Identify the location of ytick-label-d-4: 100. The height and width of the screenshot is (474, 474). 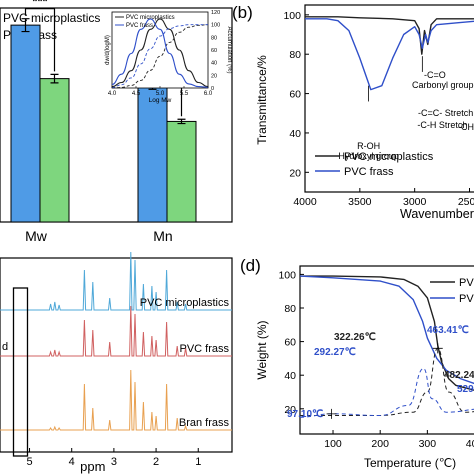
(287, 275).